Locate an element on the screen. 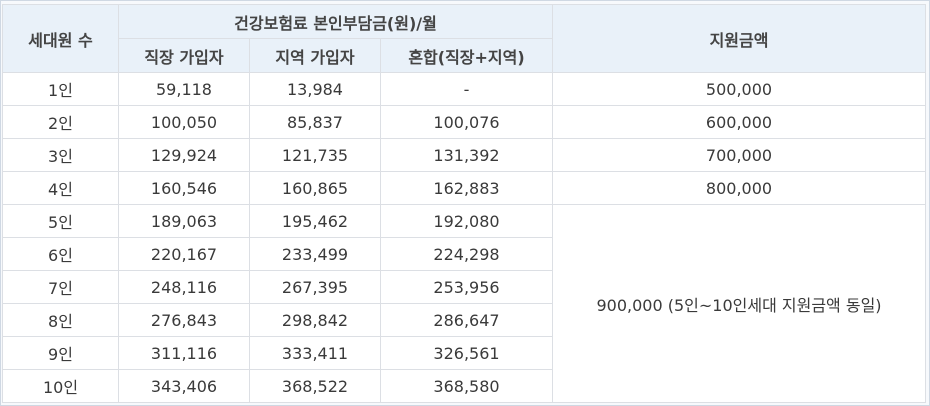 This screenshot has height=406, width=930. cell-mixed: 368,580 is located at coordinates (466, 386).